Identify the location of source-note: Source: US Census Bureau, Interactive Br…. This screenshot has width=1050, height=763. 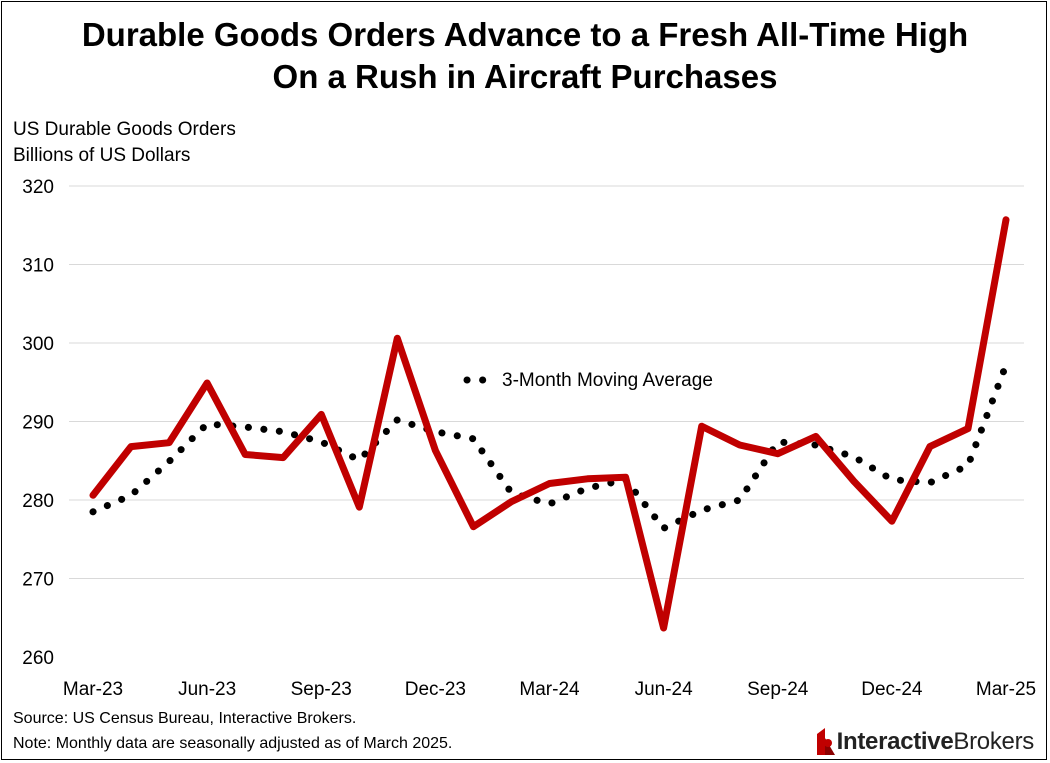
(185, 718).